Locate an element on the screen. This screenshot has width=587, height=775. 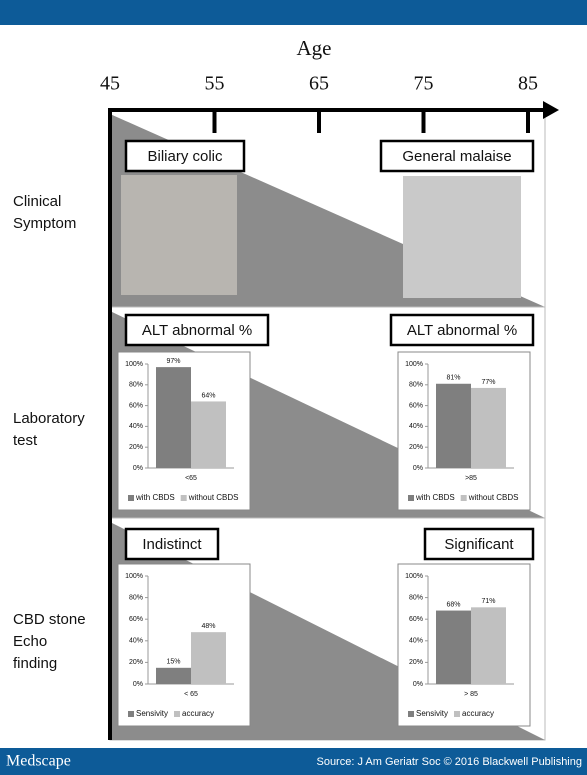
brand: Medscape is located at coordinates (38, 761).